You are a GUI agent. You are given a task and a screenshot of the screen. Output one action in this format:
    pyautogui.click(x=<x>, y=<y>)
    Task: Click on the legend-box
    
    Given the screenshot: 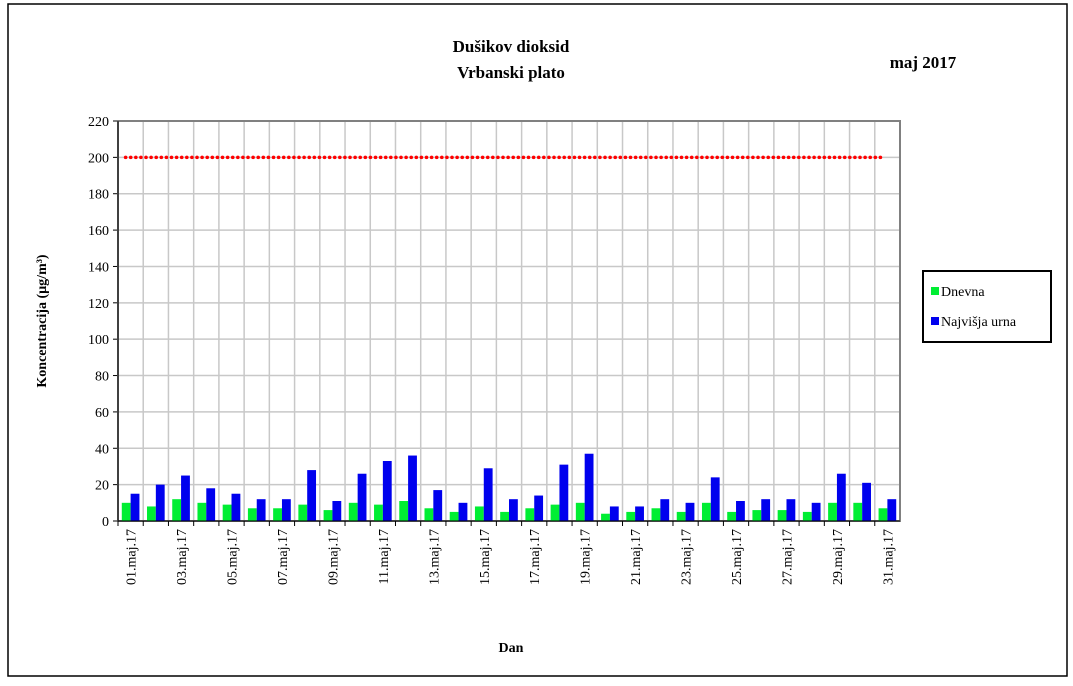 What is the action you would take?
    pyautogui.click(x=987, y=306)
    